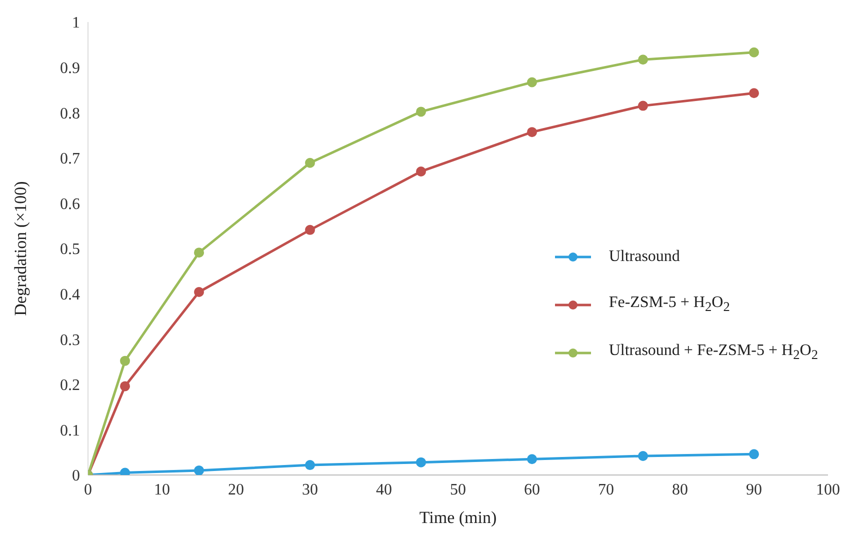 Image resolution: width=855 pixels, height=543 pixels. Describe the element at coordinates (606, 489) in the screenshot. I see `x-tick-label: 70` at that location.